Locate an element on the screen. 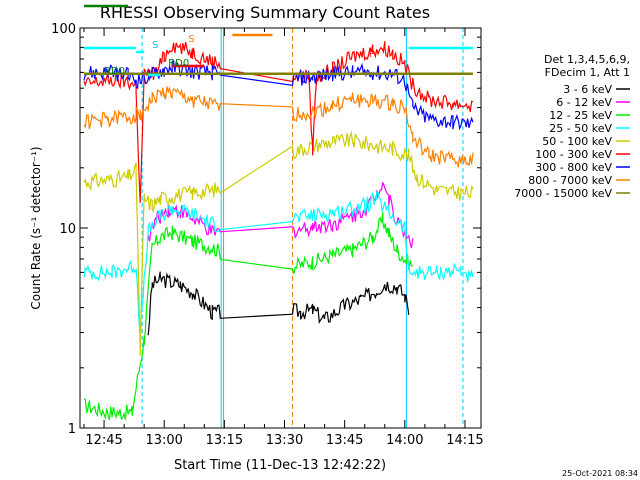 The image size is (640, 480). legend-label: 6 - 12 keV is located at coordinates (584, 102).